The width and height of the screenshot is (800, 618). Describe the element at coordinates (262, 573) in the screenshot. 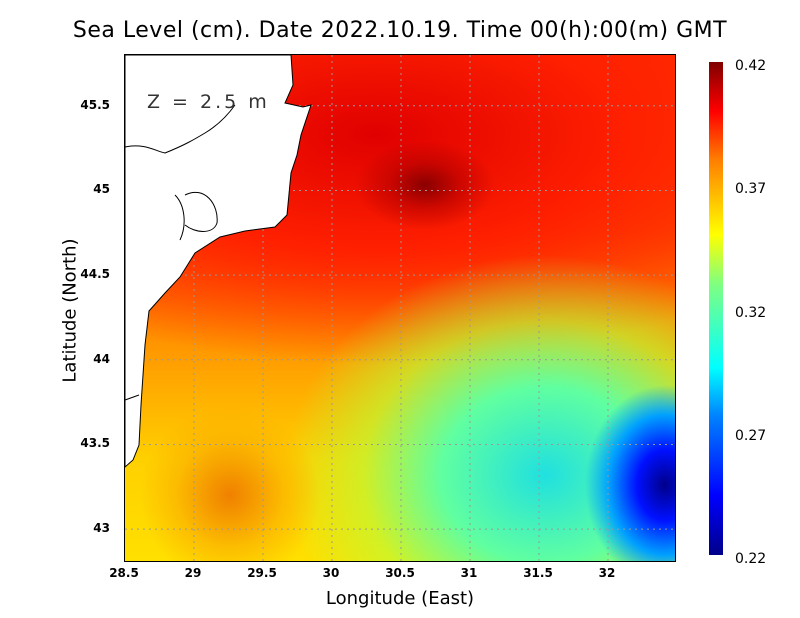

I see `x-tick-label: 29.5` at that location.